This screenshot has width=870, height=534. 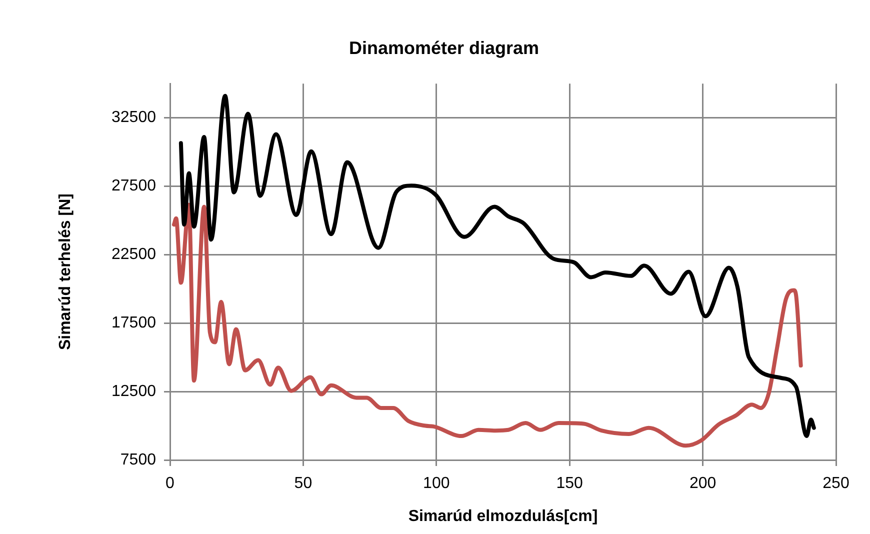 What do you see at coordinates (134, 391) in the screenshot?
I see `y-tick-label: 12500` at bounding box center [134, 391].